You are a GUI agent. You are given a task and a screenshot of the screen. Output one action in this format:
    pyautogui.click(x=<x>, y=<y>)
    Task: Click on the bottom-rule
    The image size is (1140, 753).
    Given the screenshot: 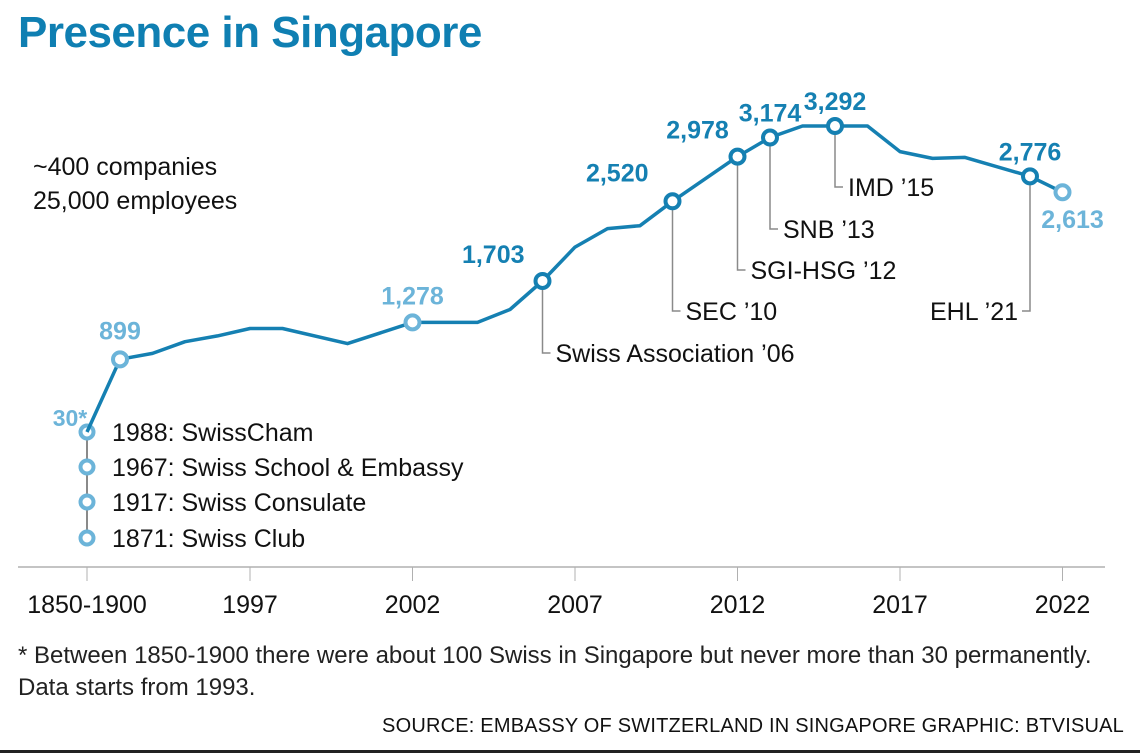 What is the action you would take?
    pyautogui.click(x=570, y=751)
    